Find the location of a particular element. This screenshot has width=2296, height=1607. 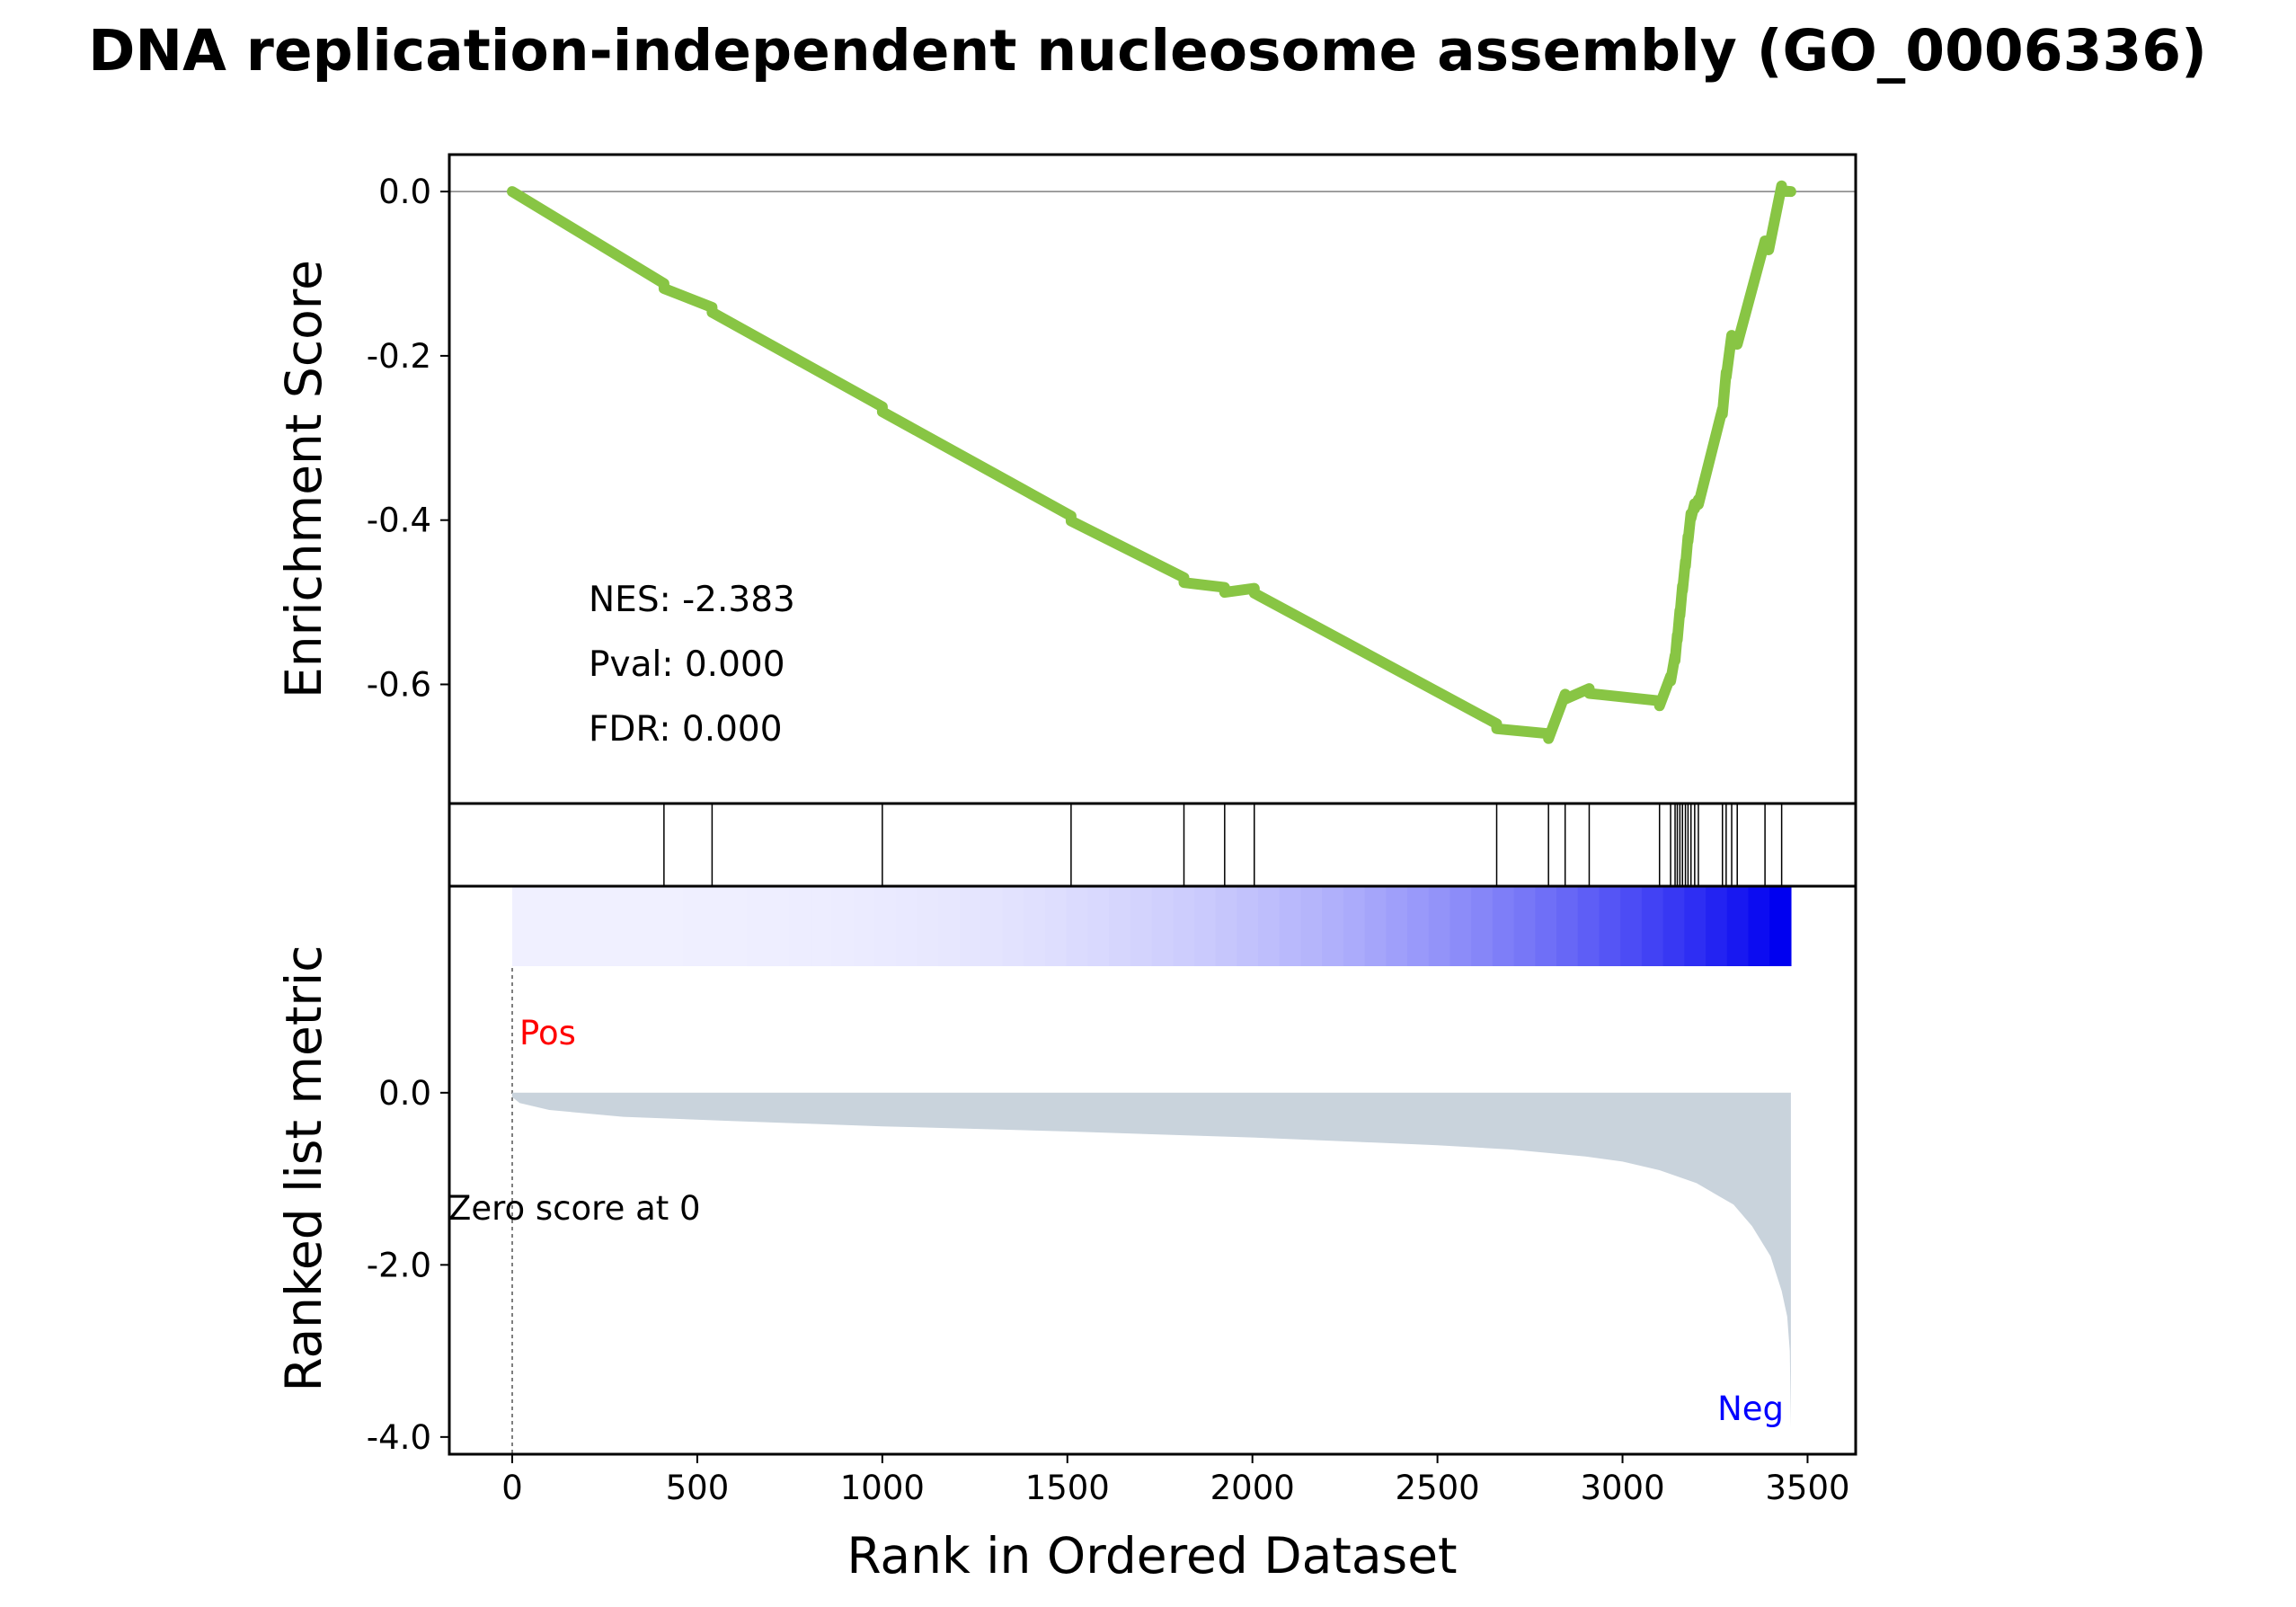

ranked-y-tick-label: 0.0 is located at coordinates (404, 1093).